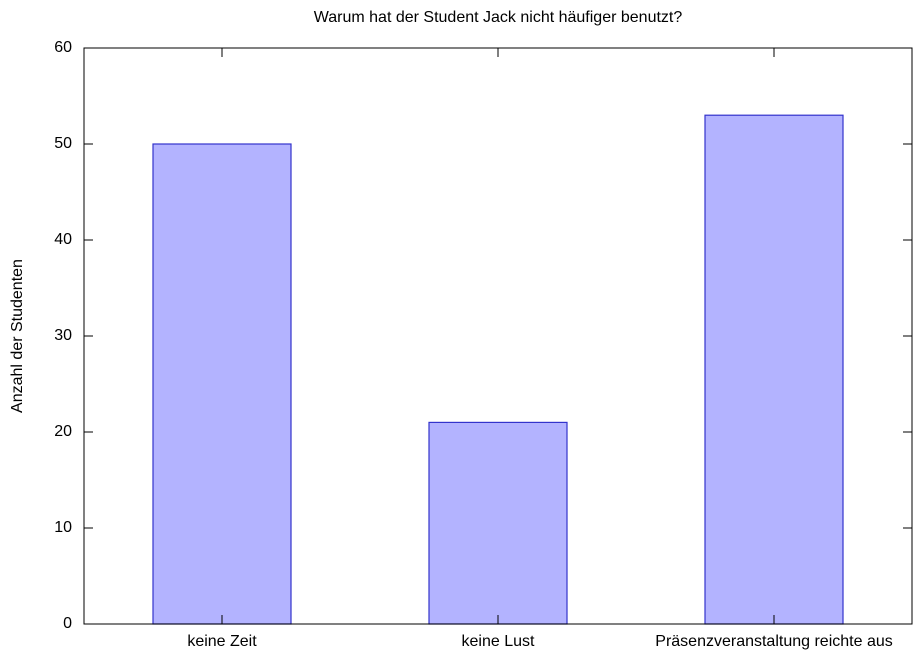 This screenshot has height=655, width=914. I want to click on y-axis-label: Anzahl der Studenten, so click(17, 336).